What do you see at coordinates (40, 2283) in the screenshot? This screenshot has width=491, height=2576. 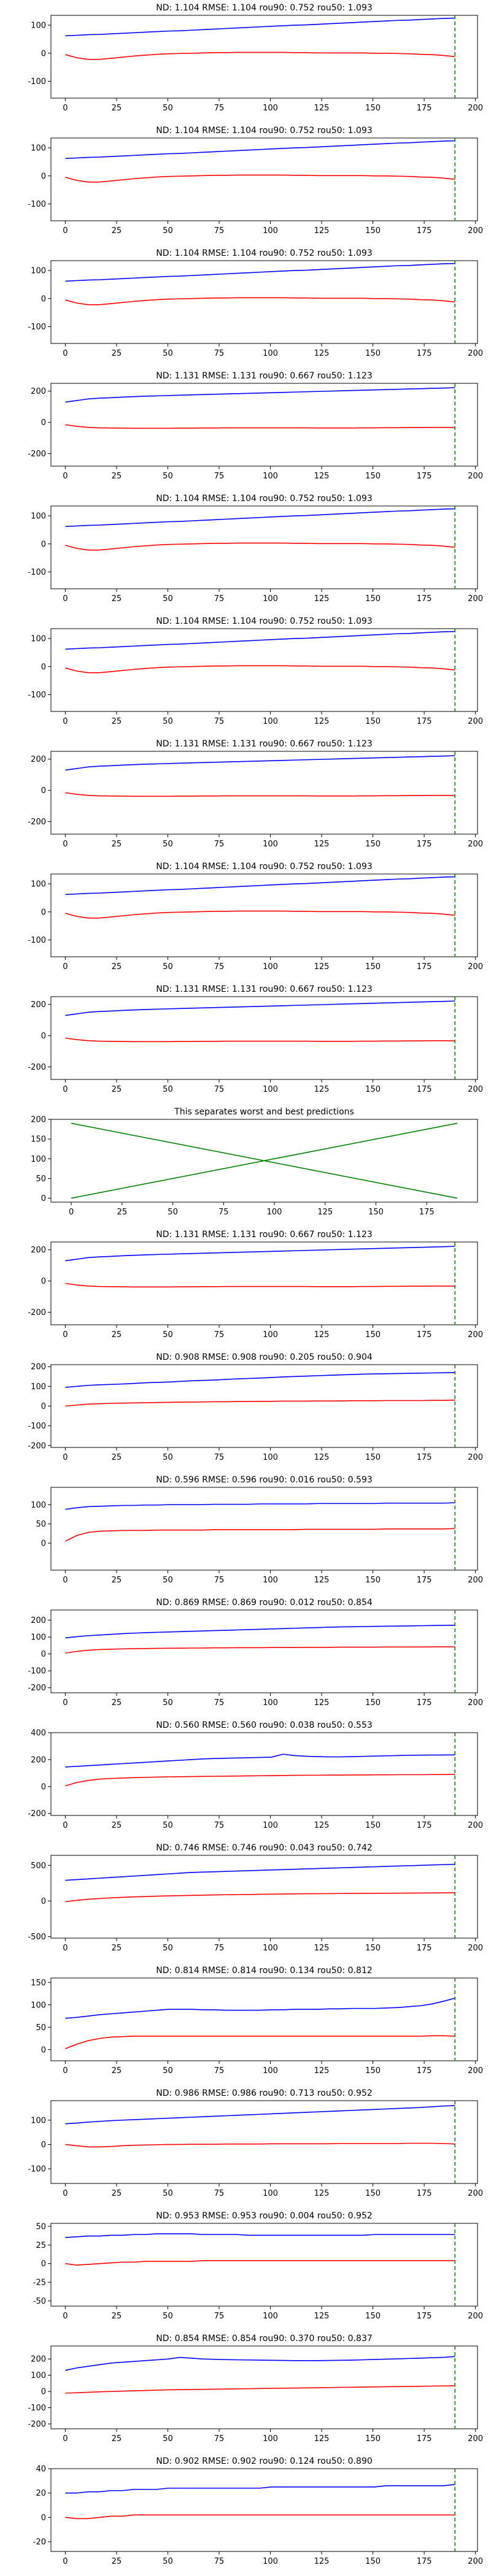 I see `y-tick-label: -25` at bounding box center [40, 2283].